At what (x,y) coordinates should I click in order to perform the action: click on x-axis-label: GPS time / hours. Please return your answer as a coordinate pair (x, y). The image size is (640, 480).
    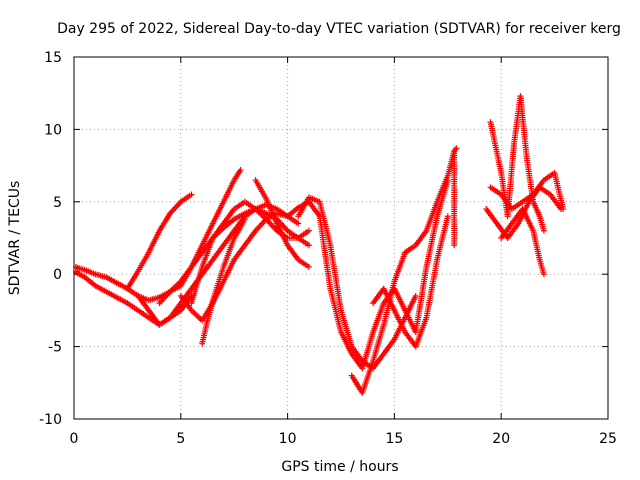
    Looking at the image, I should click on (339, 467).